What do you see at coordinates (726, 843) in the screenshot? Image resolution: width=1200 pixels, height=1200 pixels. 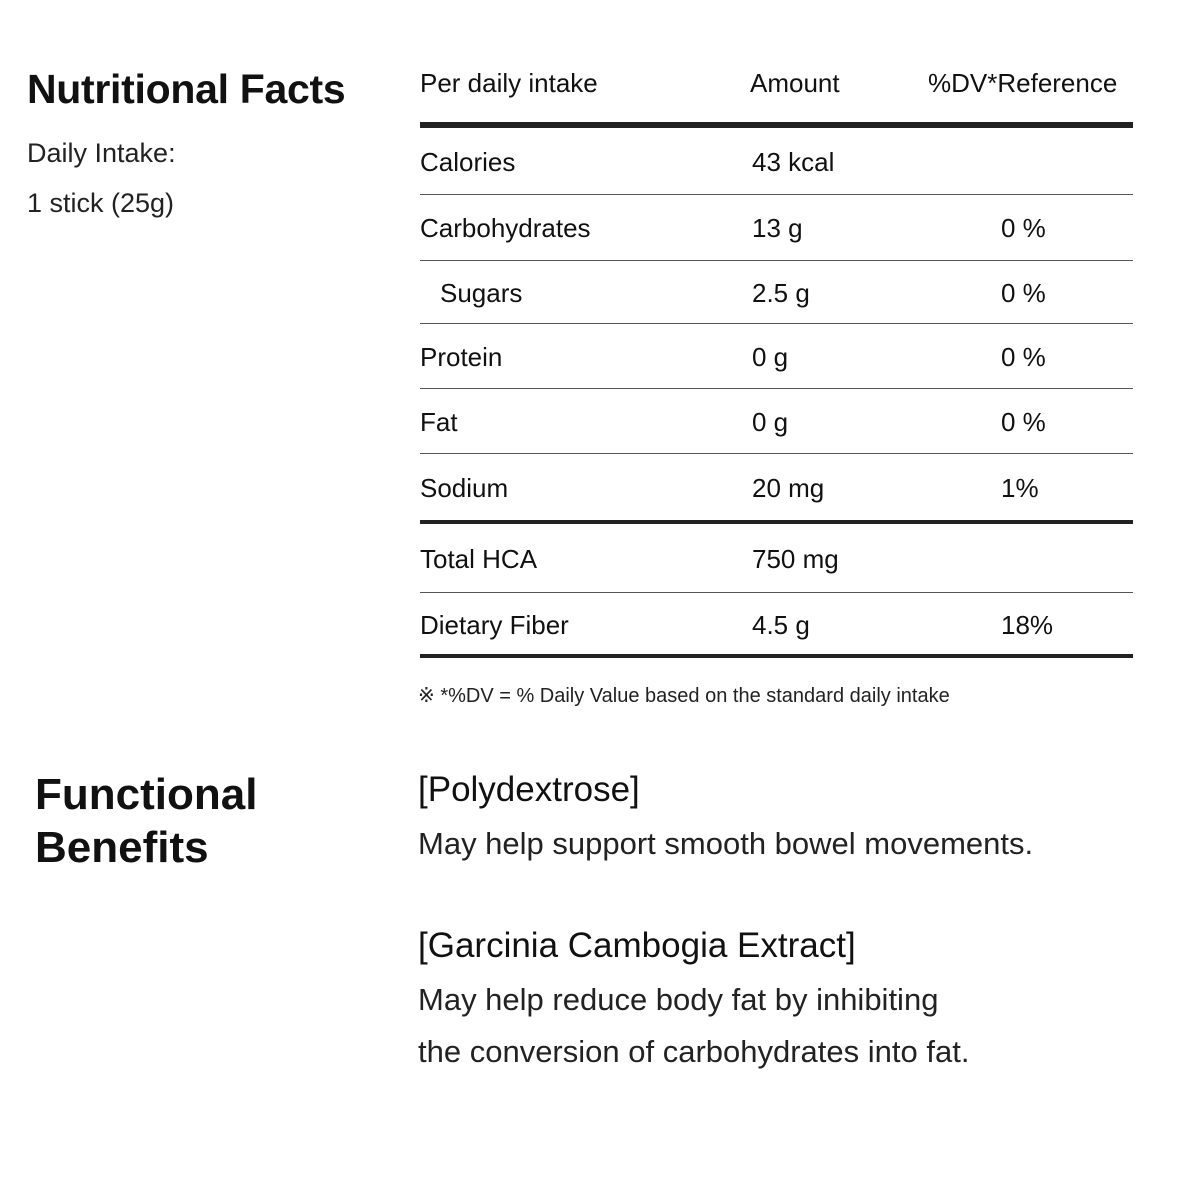 I see `benefit-text: May help support smooth bowel movements.` at bounding box center [726, 843].